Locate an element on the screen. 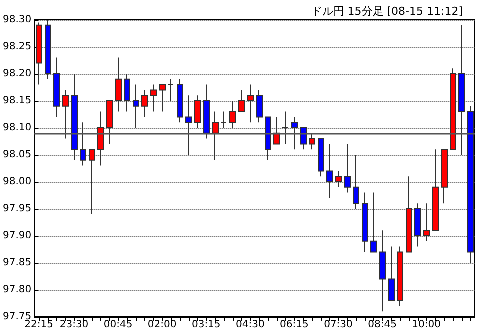  x-tick-label: 22:15 is located at coordinates (39, 325).